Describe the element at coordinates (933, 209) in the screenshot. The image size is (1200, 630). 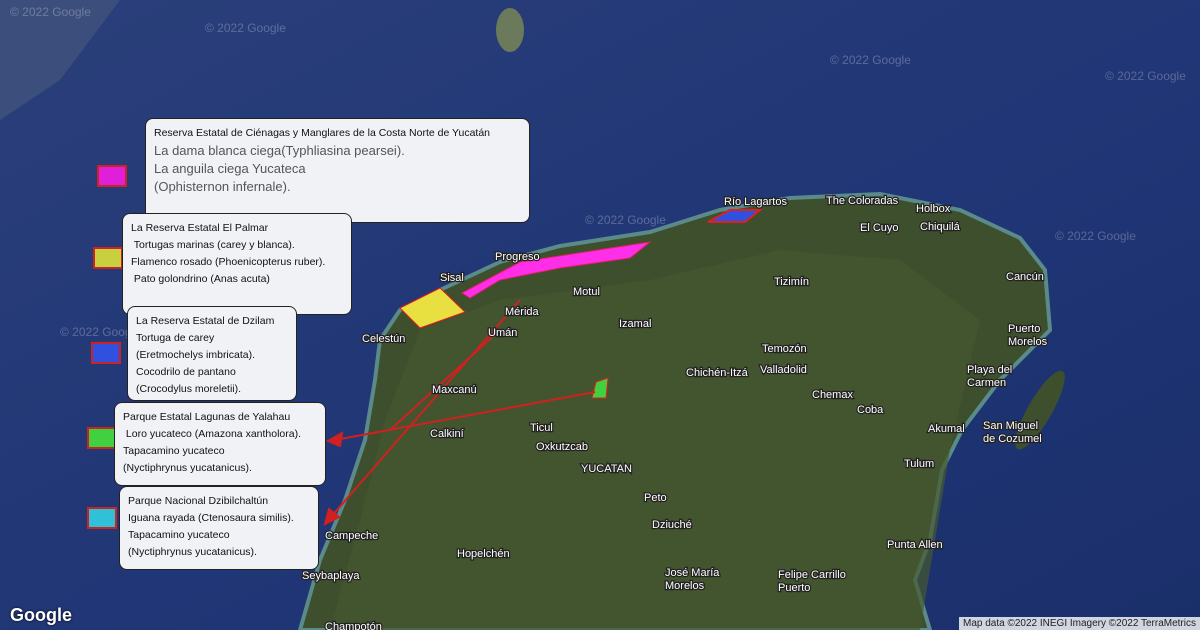
I see `place-label: Holbox` at that location.